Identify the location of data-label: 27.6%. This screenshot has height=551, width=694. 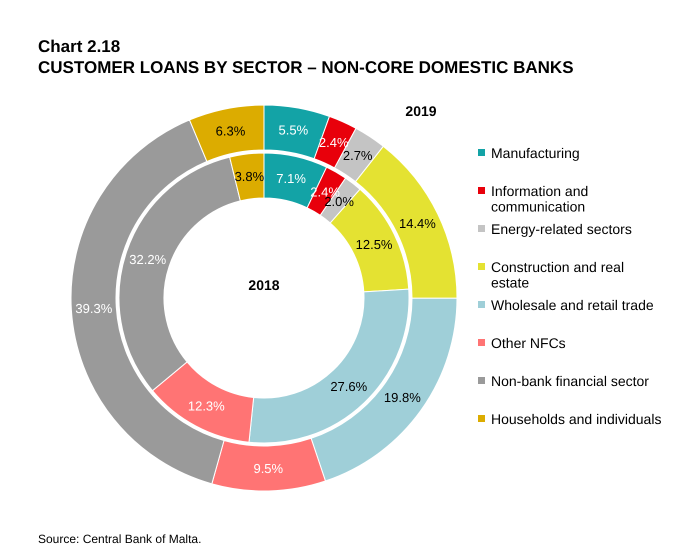
(349, 386).